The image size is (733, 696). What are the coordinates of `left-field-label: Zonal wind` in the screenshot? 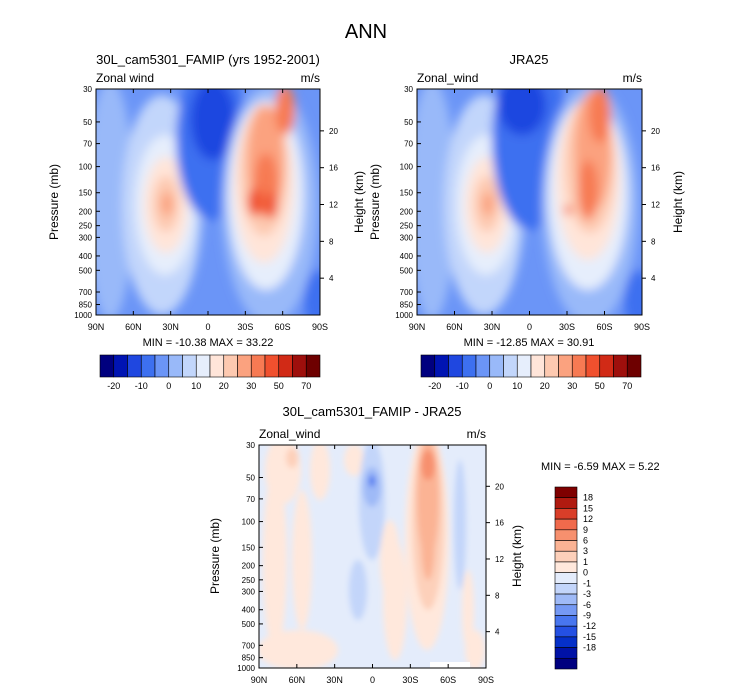 It's located at (125, 78).